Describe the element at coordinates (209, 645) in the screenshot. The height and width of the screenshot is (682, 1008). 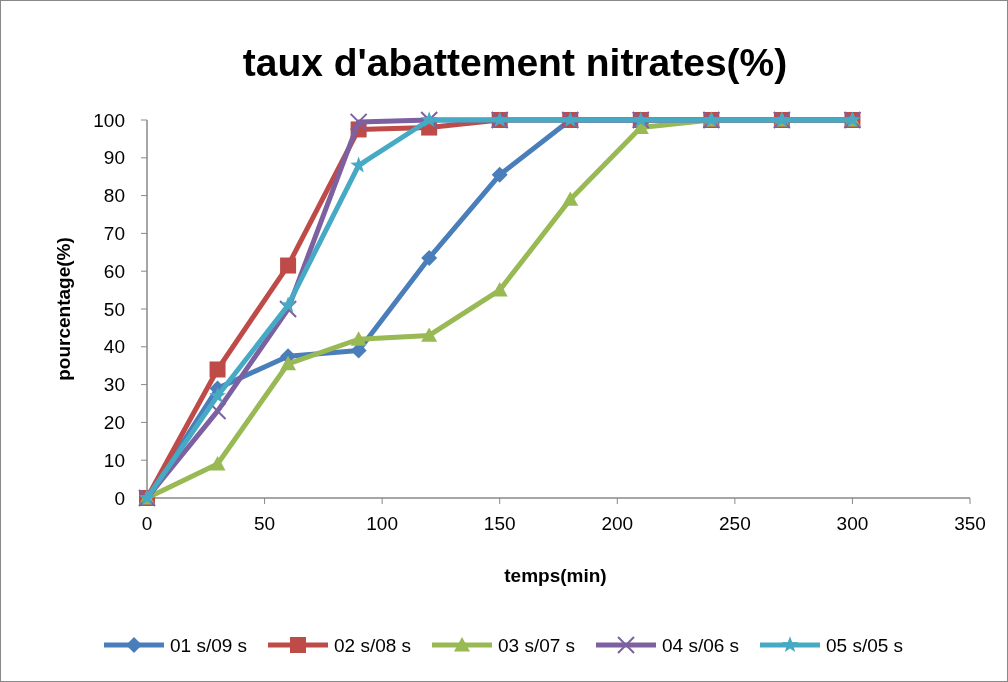
I see `legend-label: 01 s/09 s` at that location.